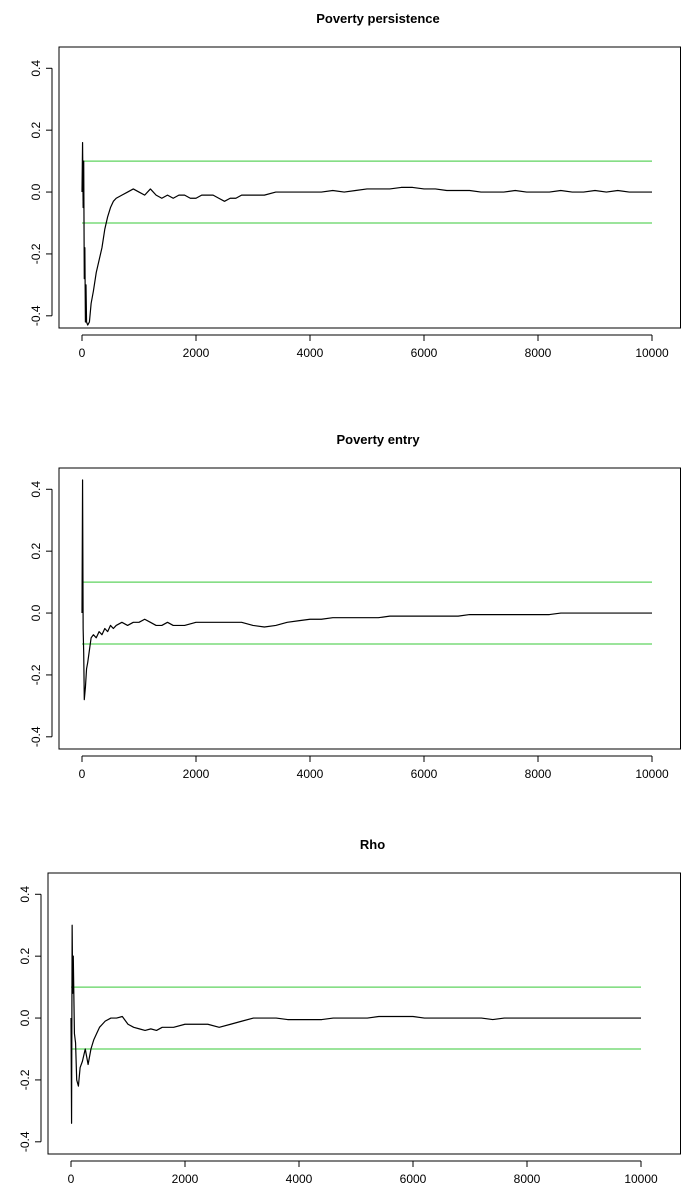 The width and height of the screenshot is (681, 1184). Describe the element at coordinates (378, 18) in the screenshot. I see `chart-title: Poverty persistence` at that location.